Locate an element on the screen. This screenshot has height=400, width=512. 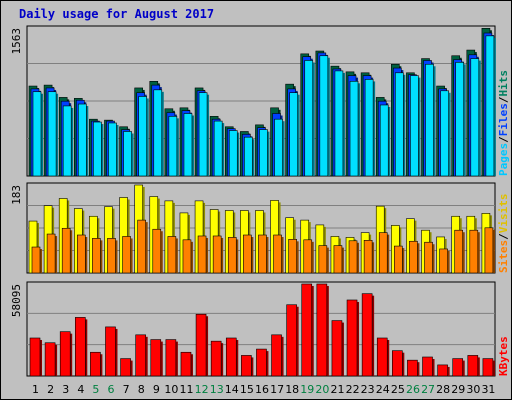
x-tick-day-11: 11 is located at coordinates (187, 389).